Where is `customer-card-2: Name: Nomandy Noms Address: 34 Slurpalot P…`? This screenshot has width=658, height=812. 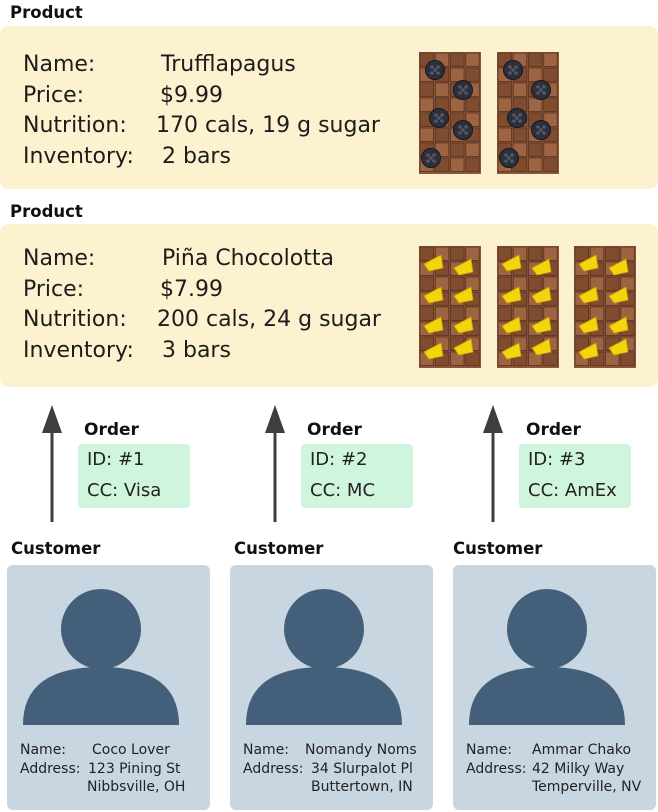 customer-card-2: Name: Nomandy Noms Address: 34 Slurpalot P… is located at coordinates (331, 687).